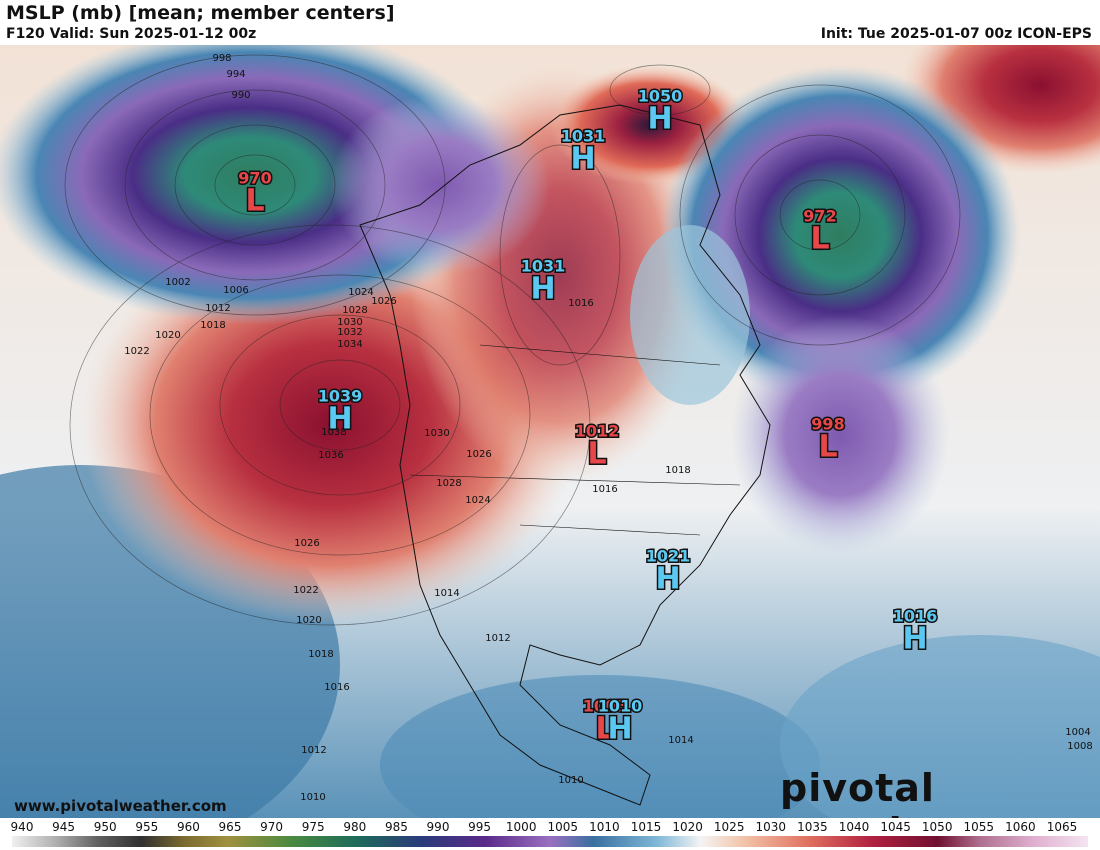 This screenshot has height=850, width=1100. Describe the element at coordinates (355, 827) in the screenshot. I see `colorbar-tick: 980` at that location.